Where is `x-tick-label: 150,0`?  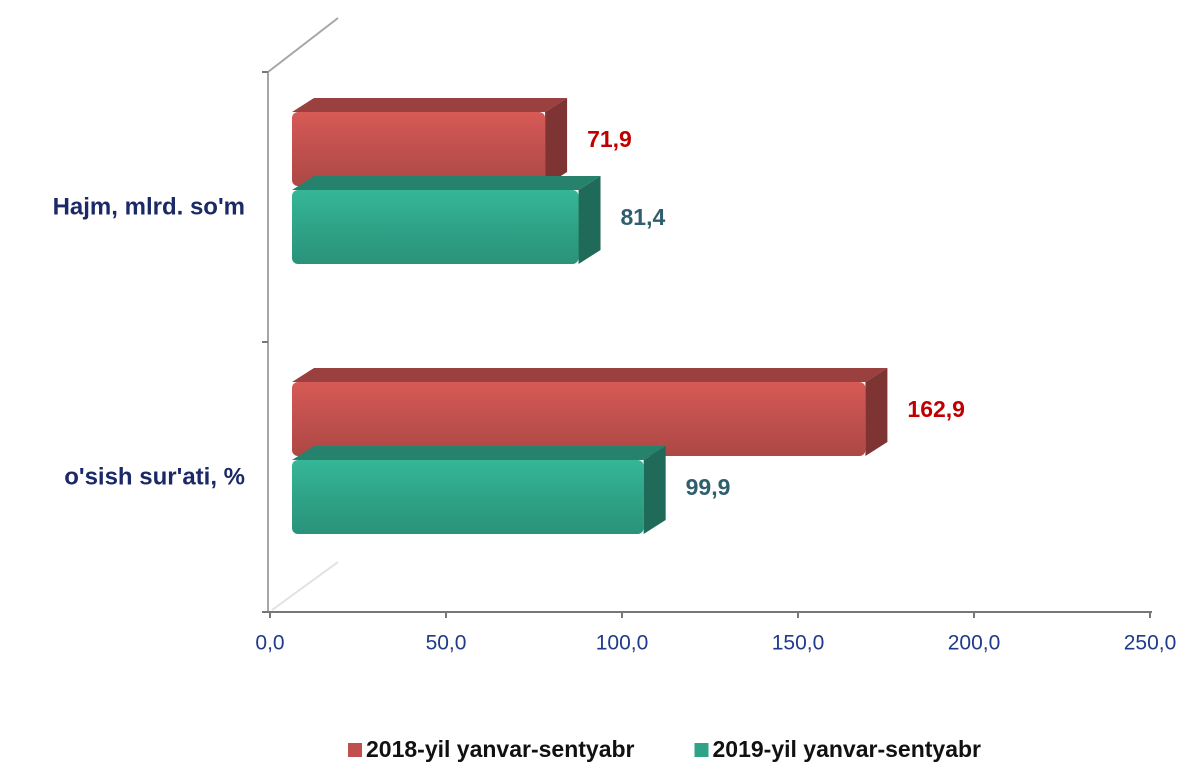
x-tick-label: 150,0 is located at coordinates (798, 643).